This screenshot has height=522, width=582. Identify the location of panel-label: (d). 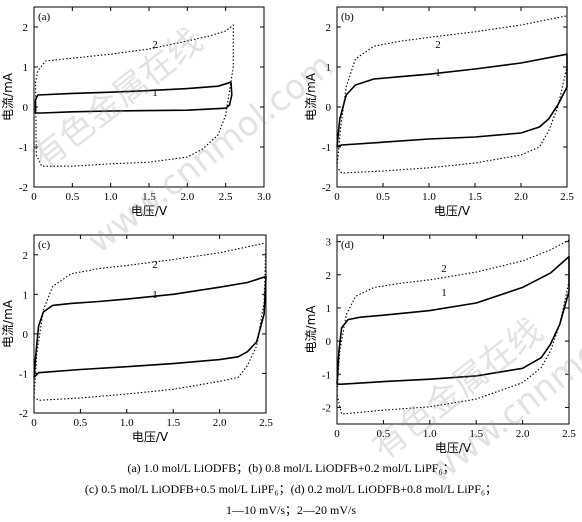
(347, 245).